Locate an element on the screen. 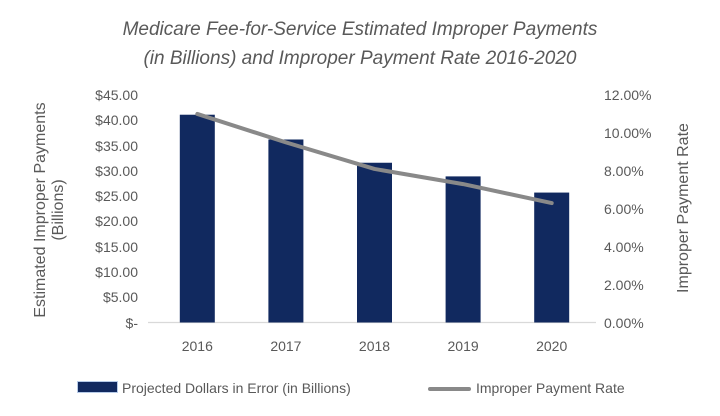  x-axis-label-2018: 2018 is located at coordinates (374, 346).